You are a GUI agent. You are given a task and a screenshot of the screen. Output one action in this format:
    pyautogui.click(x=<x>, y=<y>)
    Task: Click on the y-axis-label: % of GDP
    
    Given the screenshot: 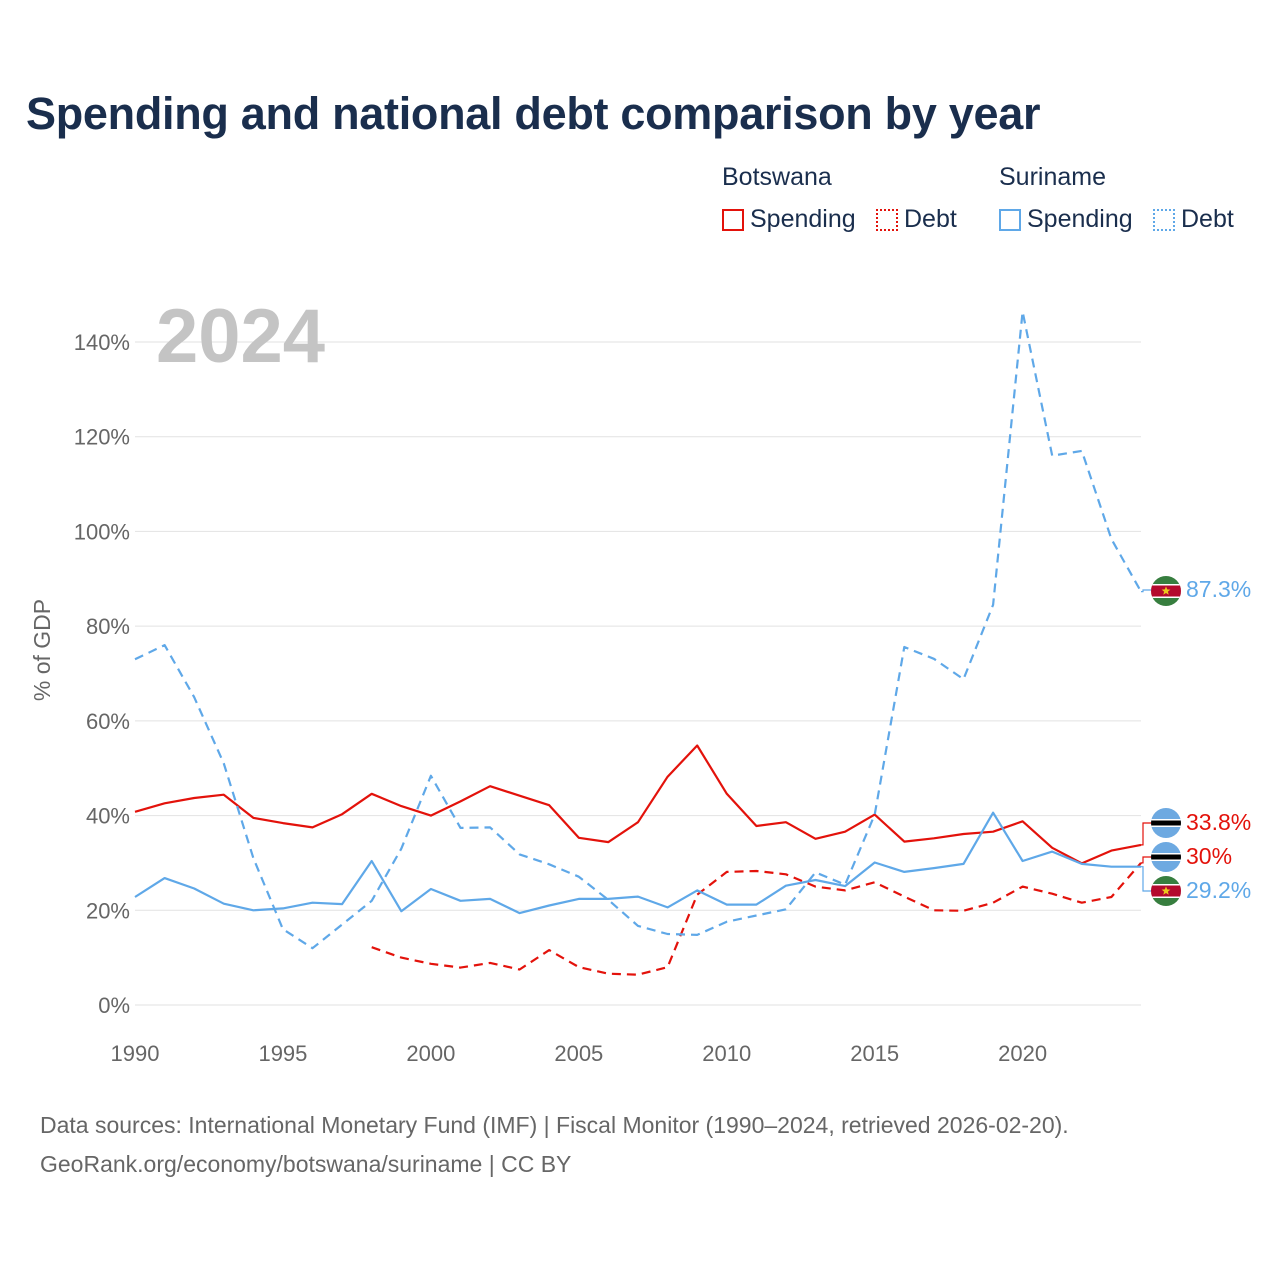 What is the action you would take?
    pyautogui.click(x=42, y=650)
    